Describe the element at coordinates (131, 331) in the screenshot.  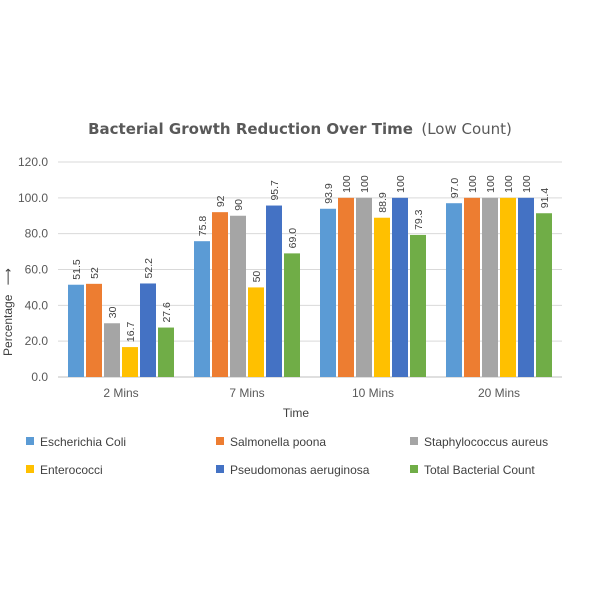
I see `data-label: 16.7` at that location.